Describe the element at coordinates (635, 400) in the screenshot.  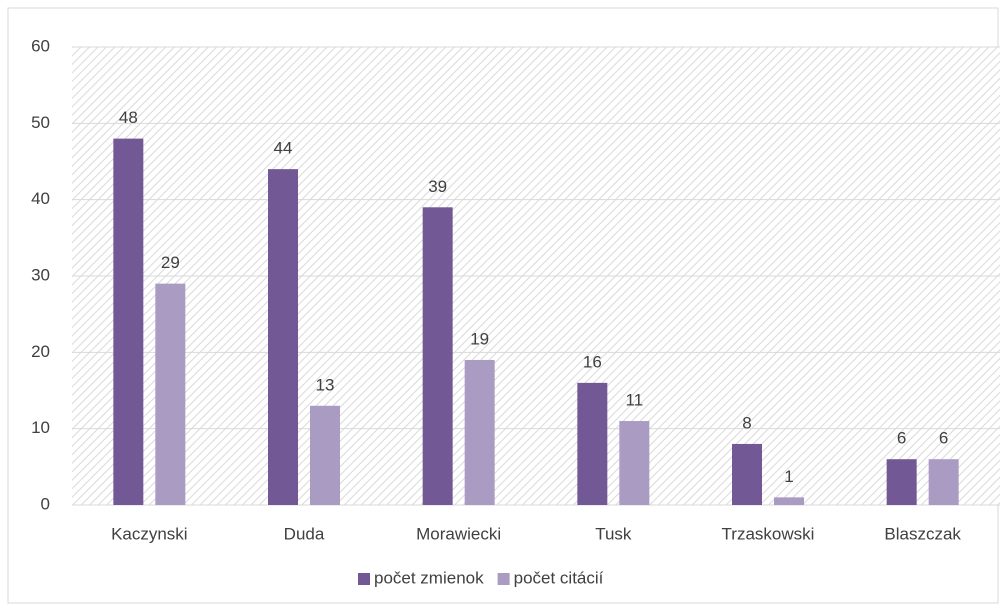
I see `value-label: 11` at that location.